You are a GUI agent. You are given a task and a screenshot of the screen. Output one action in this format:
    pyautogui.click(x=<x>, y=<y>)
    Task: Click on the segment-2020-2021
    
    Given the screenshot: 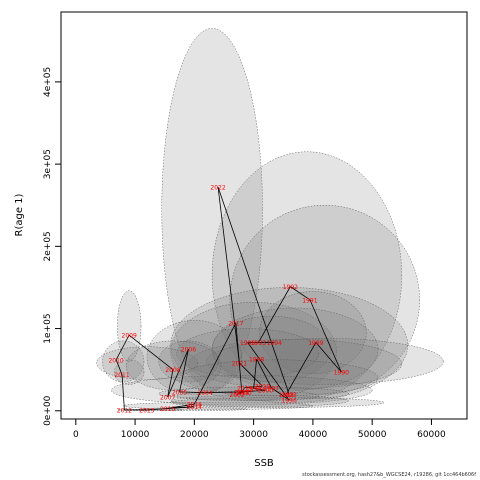 What is the action you would take?
    pyautogui.click(x=251, y=374)
    